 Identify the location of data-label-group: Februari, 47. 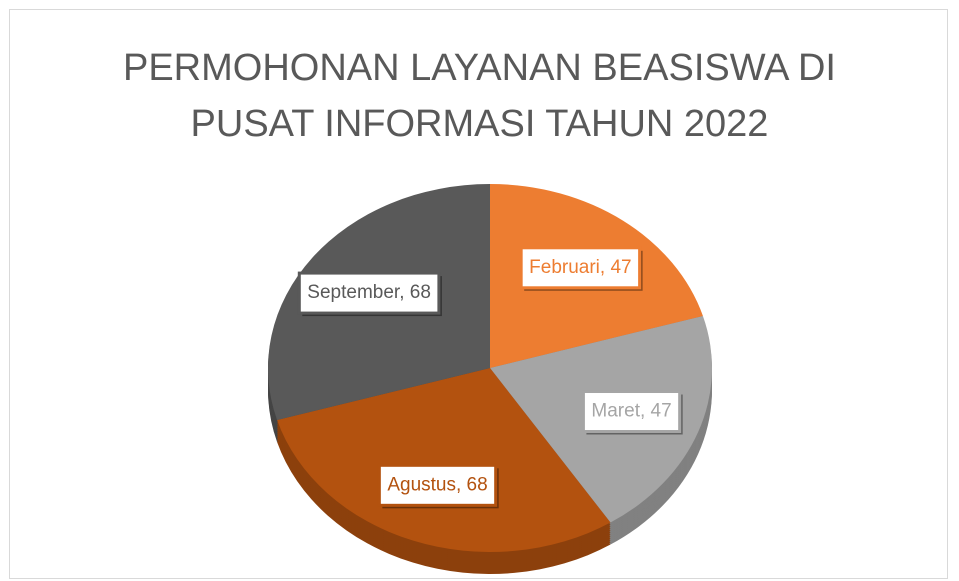
(581, 268).